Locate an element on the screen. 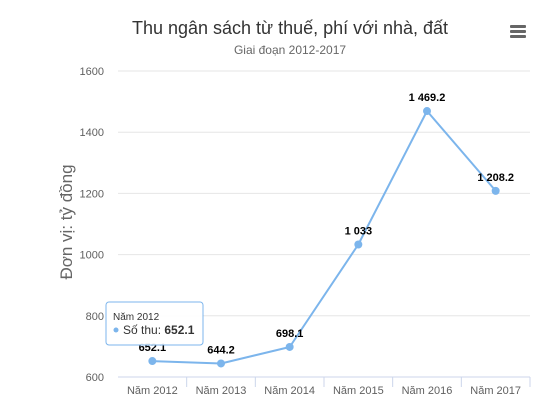 This screenshot has height=408, width=547. x-tick-label: Năm 2013 is located at coordinates (221, 391).